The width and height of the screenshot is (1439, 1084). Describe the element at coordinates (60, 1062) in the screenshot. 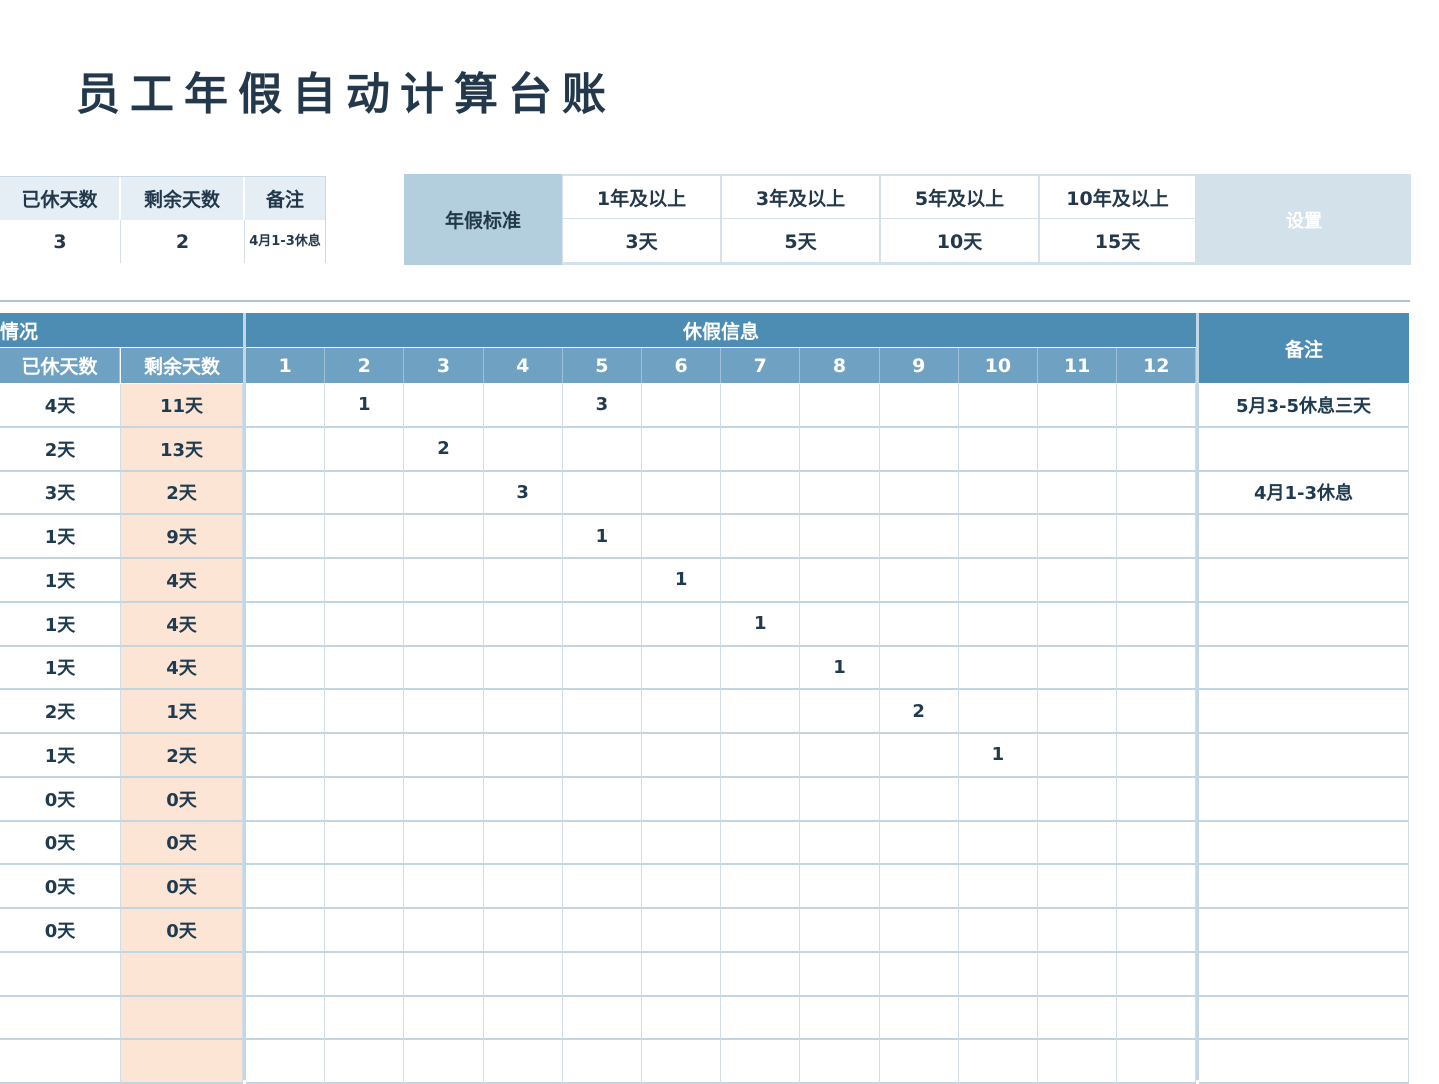

I see `used-days-cell` at that location.